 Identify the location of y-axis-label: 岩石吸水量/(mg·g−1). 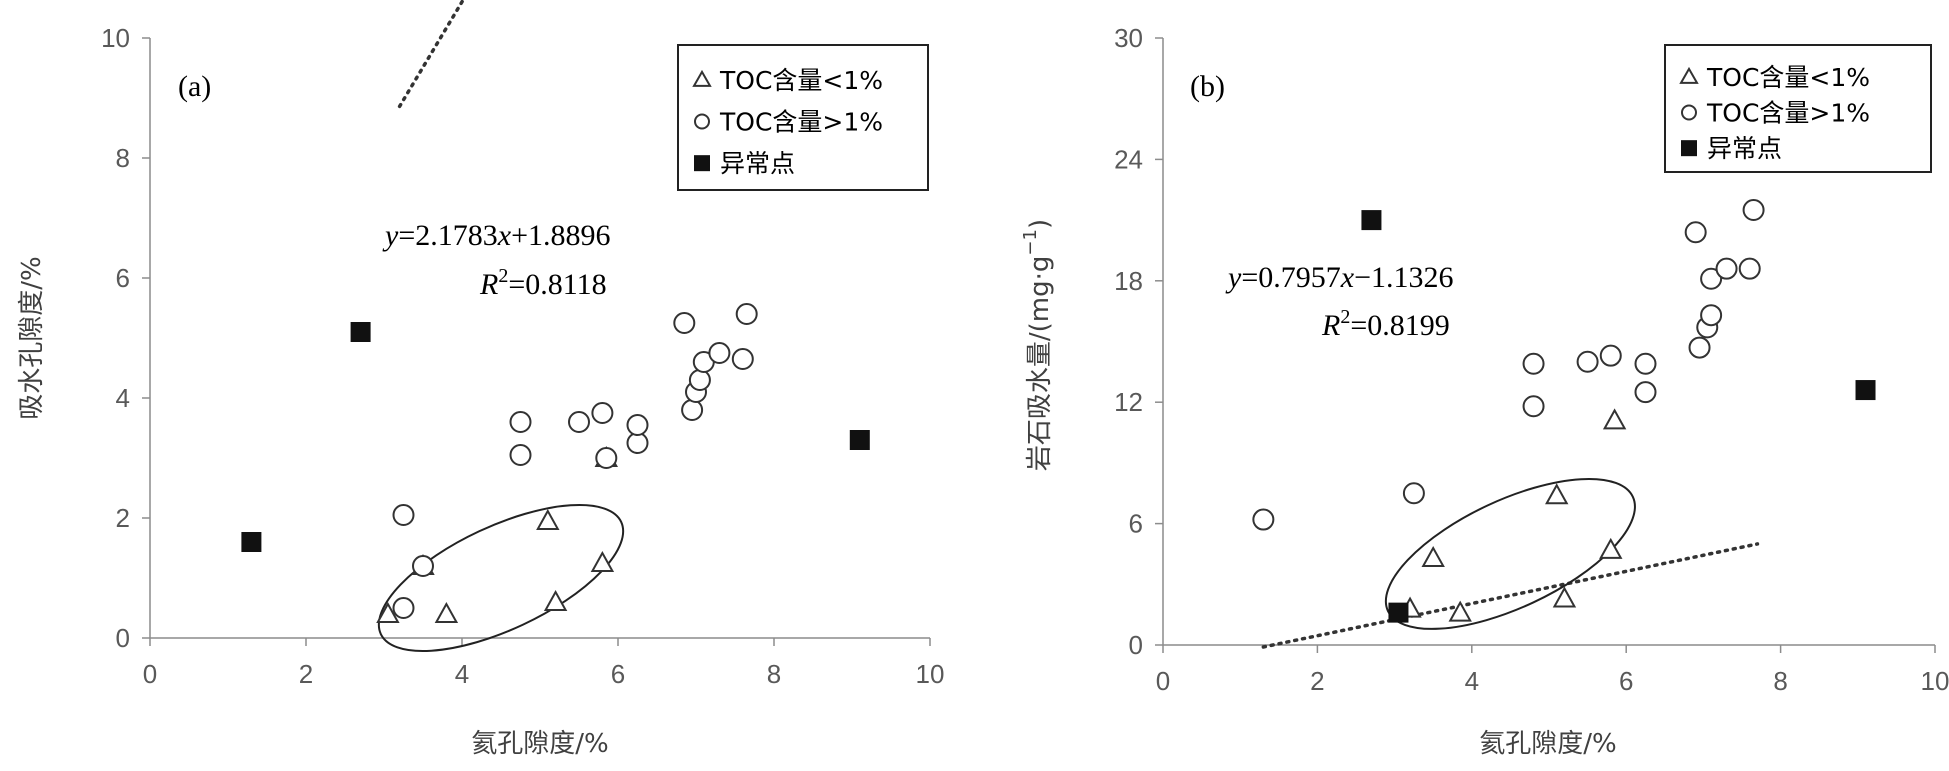
(1037, 345).